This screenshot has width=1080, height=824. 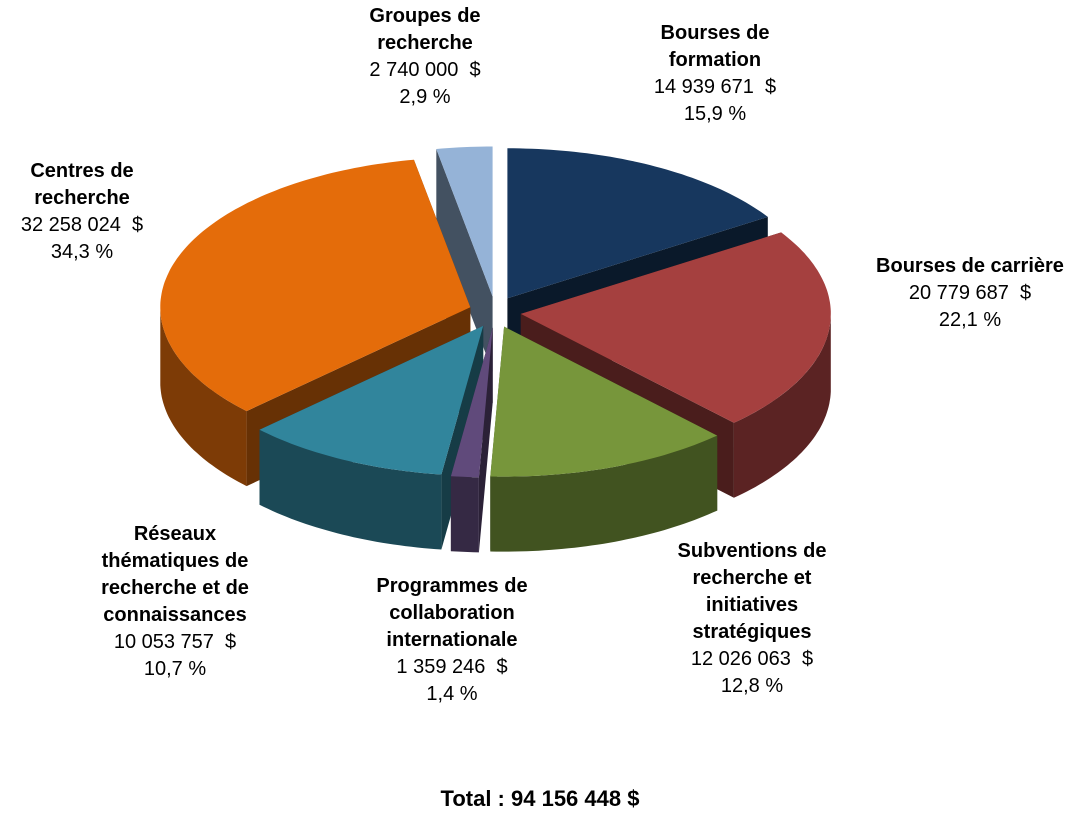 What do you see at coordinates (425, 70) in the screenshot?
I see `value-label: 2 740 000 $` at bounding box center [425, 70].